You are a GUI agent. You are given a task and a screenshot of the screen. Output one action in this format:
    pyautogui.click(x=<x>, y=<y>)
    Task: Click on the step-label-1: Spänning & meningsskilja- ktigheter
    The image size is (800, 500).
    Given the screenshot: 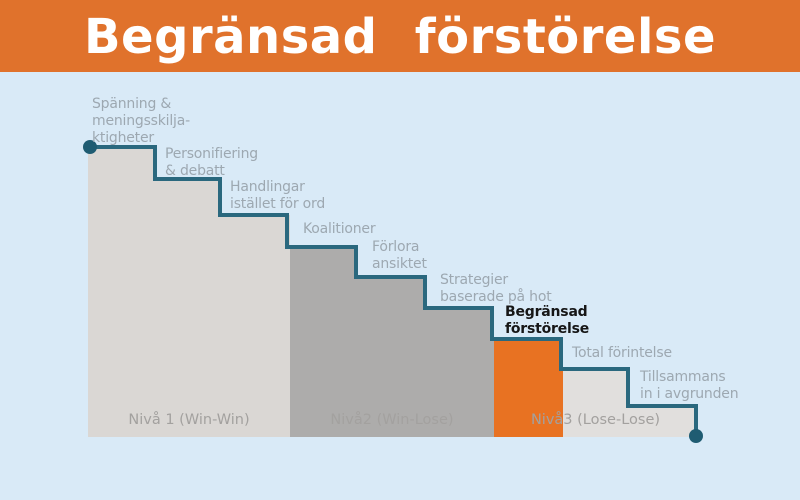 What is the action you would take?
    pyautogui.click(x=141, y=121)
    